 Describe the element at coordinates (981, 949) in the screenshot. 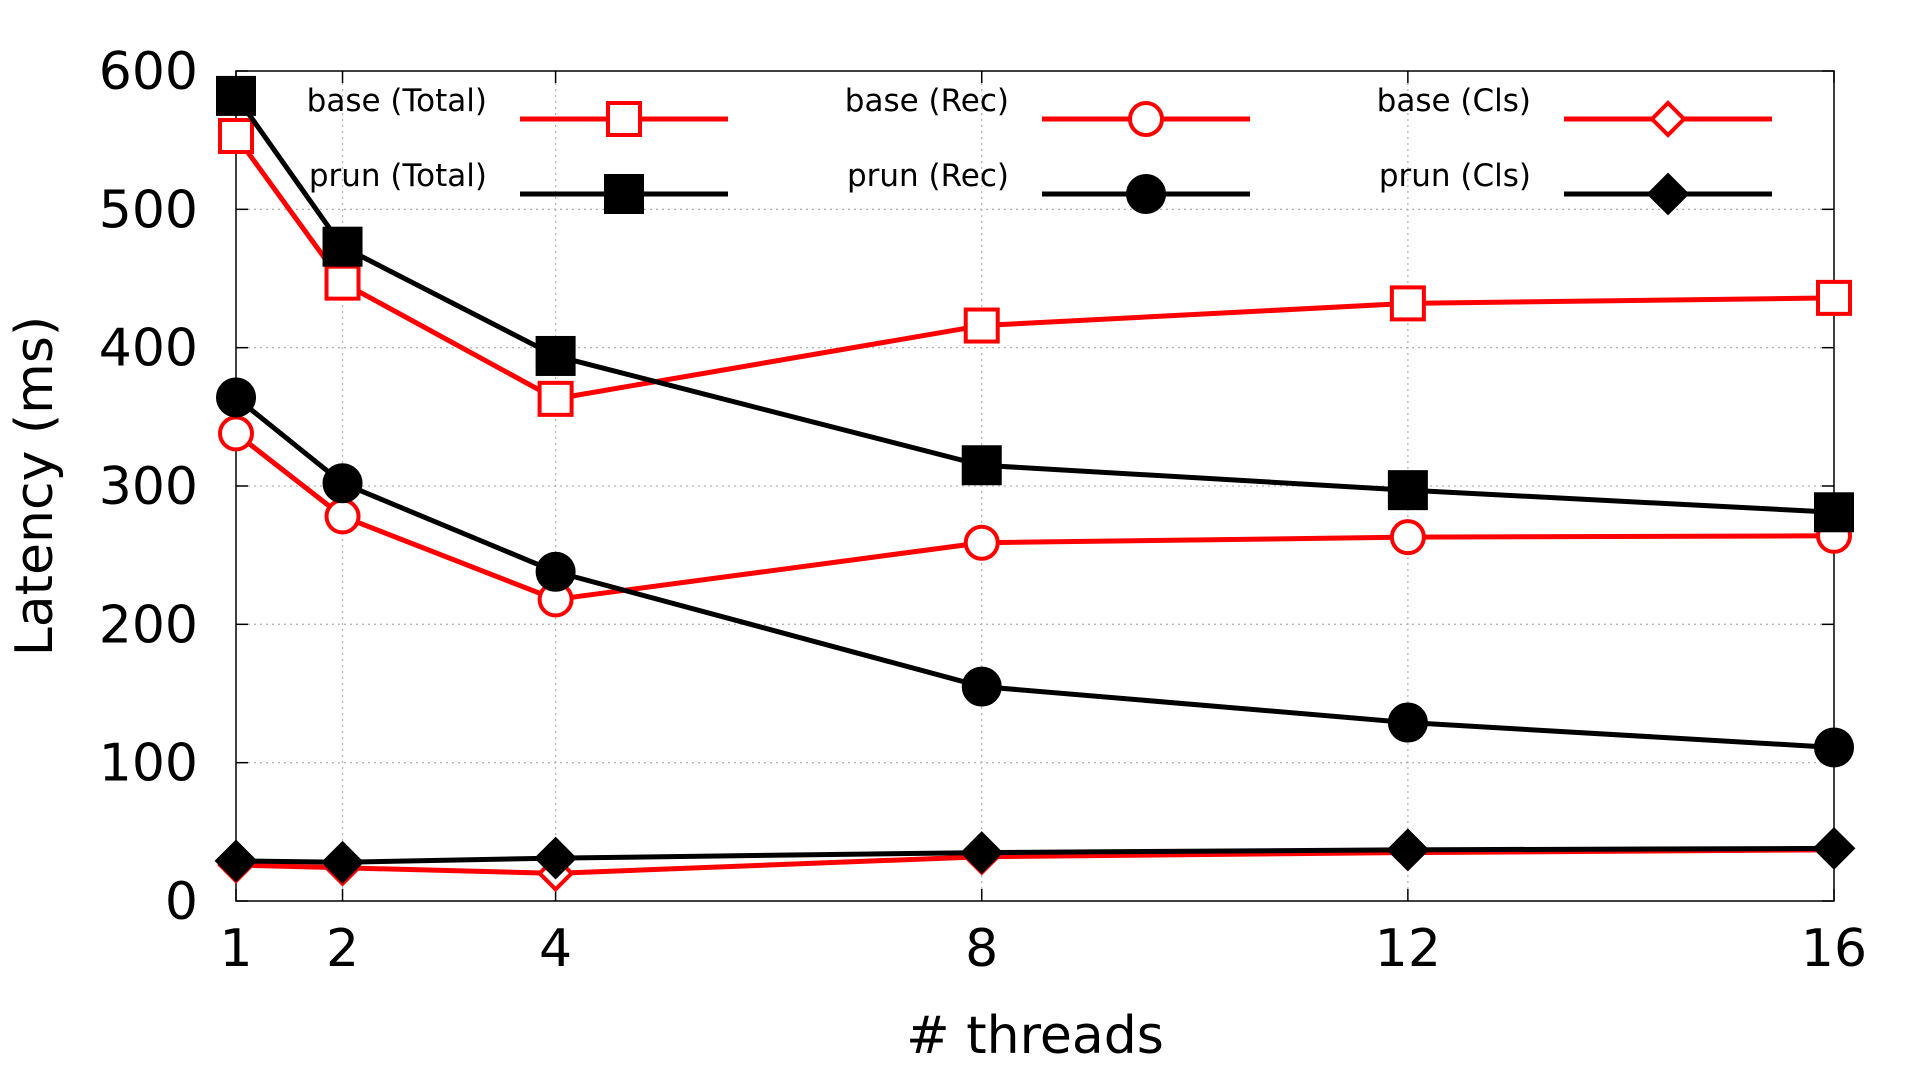

I see `x-tick-label: 8` at that location.